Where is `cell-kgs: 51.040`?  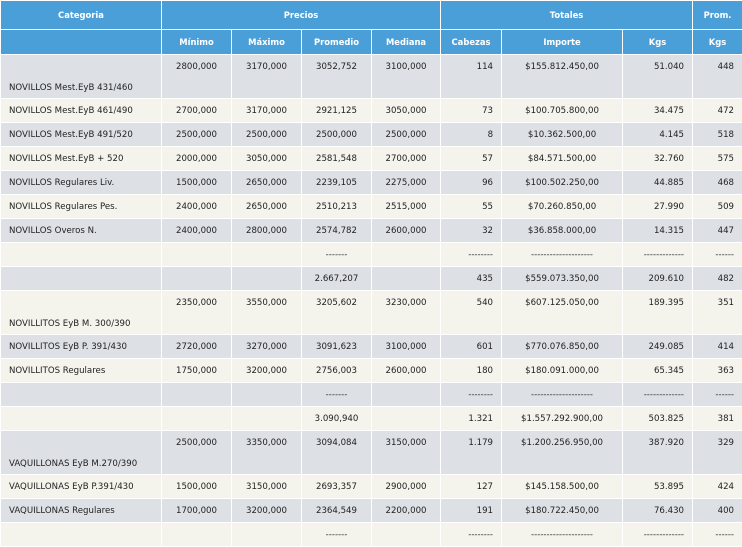
cell-kgs: 51.040 is located at coordinates (658, 77).